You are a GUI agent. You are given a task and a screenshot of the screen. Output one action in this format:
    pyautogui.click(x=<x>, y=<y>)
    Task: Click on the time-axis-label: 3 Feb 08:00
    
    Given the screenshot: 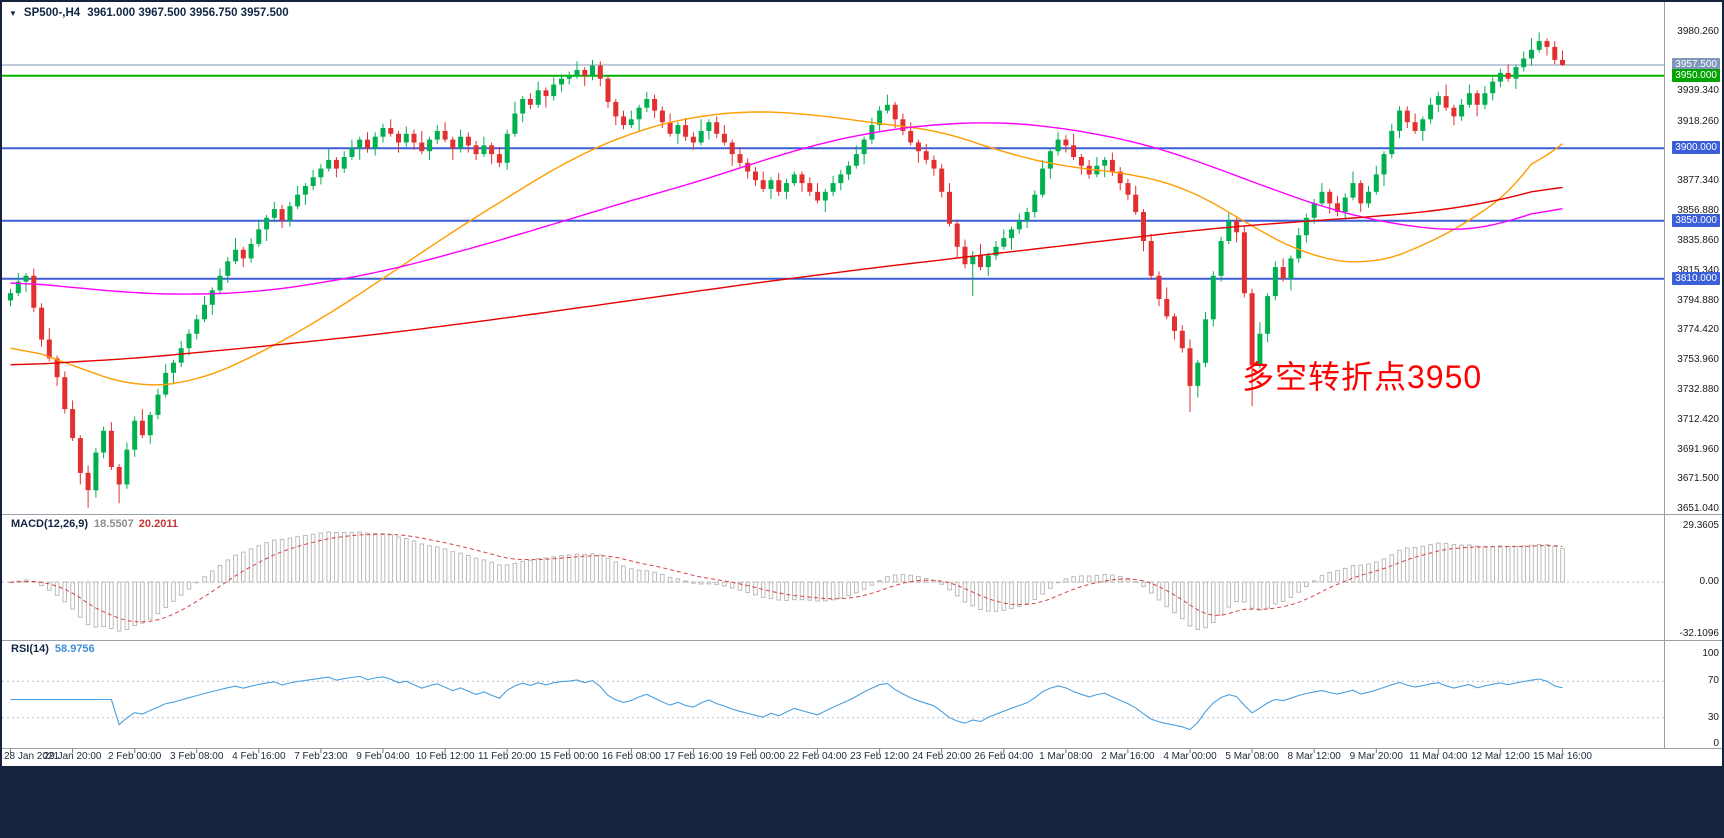 What is the action you would take?
    pyautogui.click(x=197, y=756)
    